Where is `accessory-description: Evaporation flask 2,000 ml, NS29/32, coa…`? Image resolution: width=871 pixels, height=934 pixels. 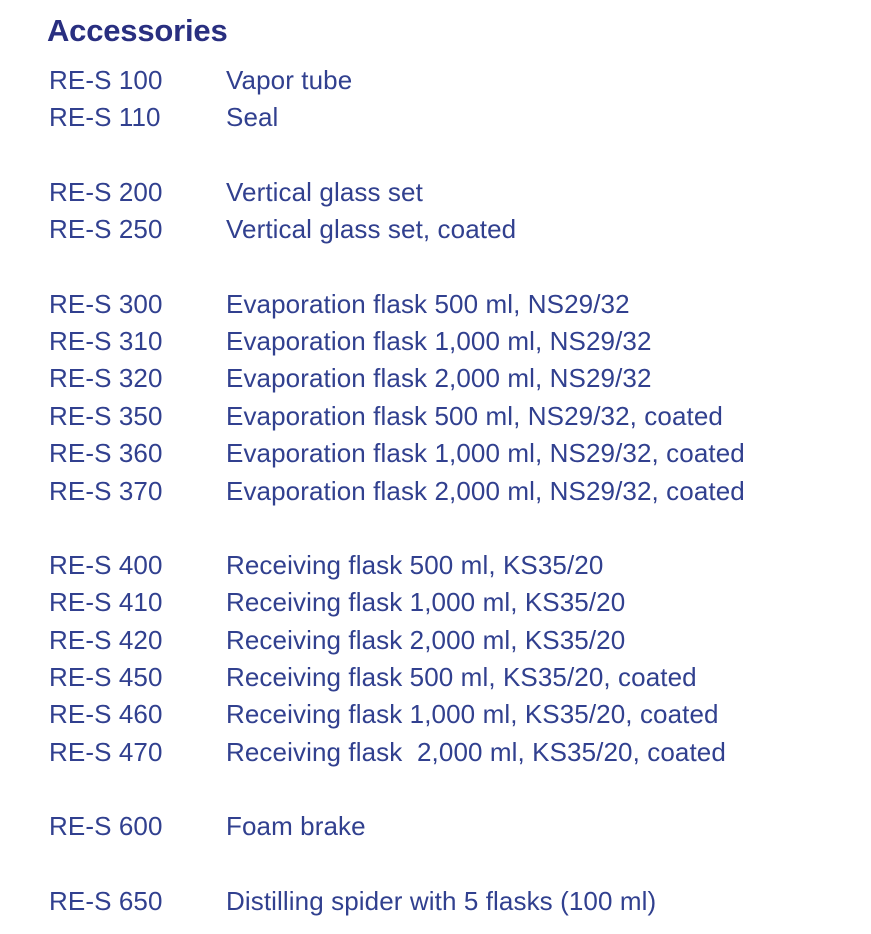
accessory-description: Evaporation flask 2,000 ml, NS29/32, coa… is located at coordinates (485, 490).